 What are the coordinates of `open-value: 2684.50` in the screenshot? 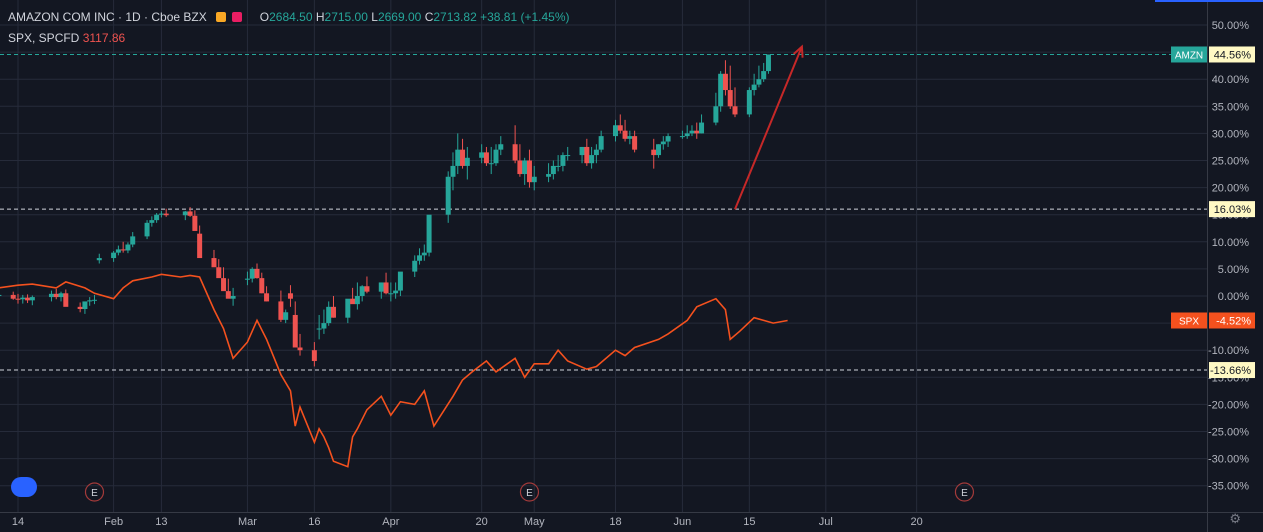 It's located at (291, 17).